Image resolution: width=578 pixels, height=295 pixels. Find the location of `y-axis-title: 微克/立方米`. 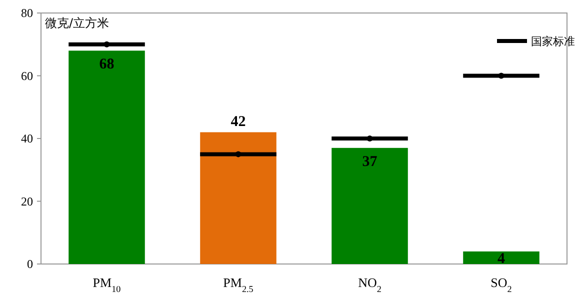

y-axis-title: 微克/立方米 is located at coordinates (77, 23).